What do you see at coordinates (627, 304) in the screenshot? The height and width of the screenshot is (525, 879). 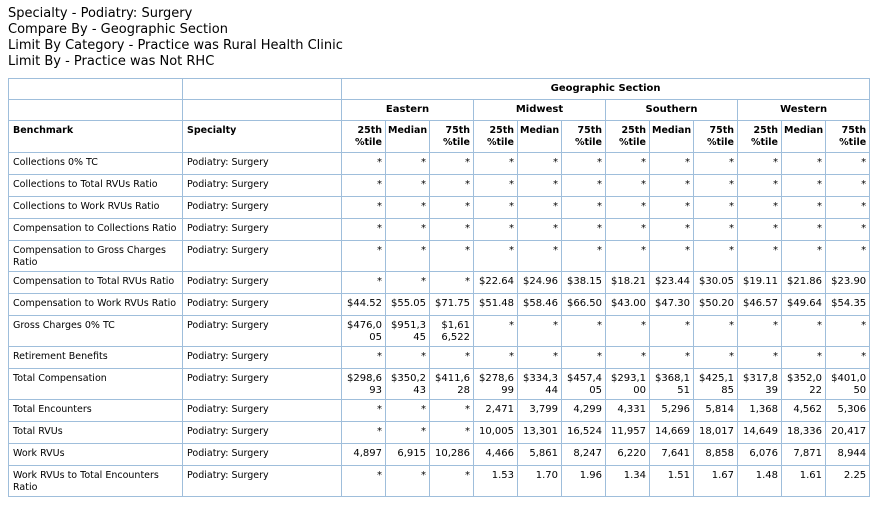 I see `value-cell: $43.00` at bounding box center [627, 304].